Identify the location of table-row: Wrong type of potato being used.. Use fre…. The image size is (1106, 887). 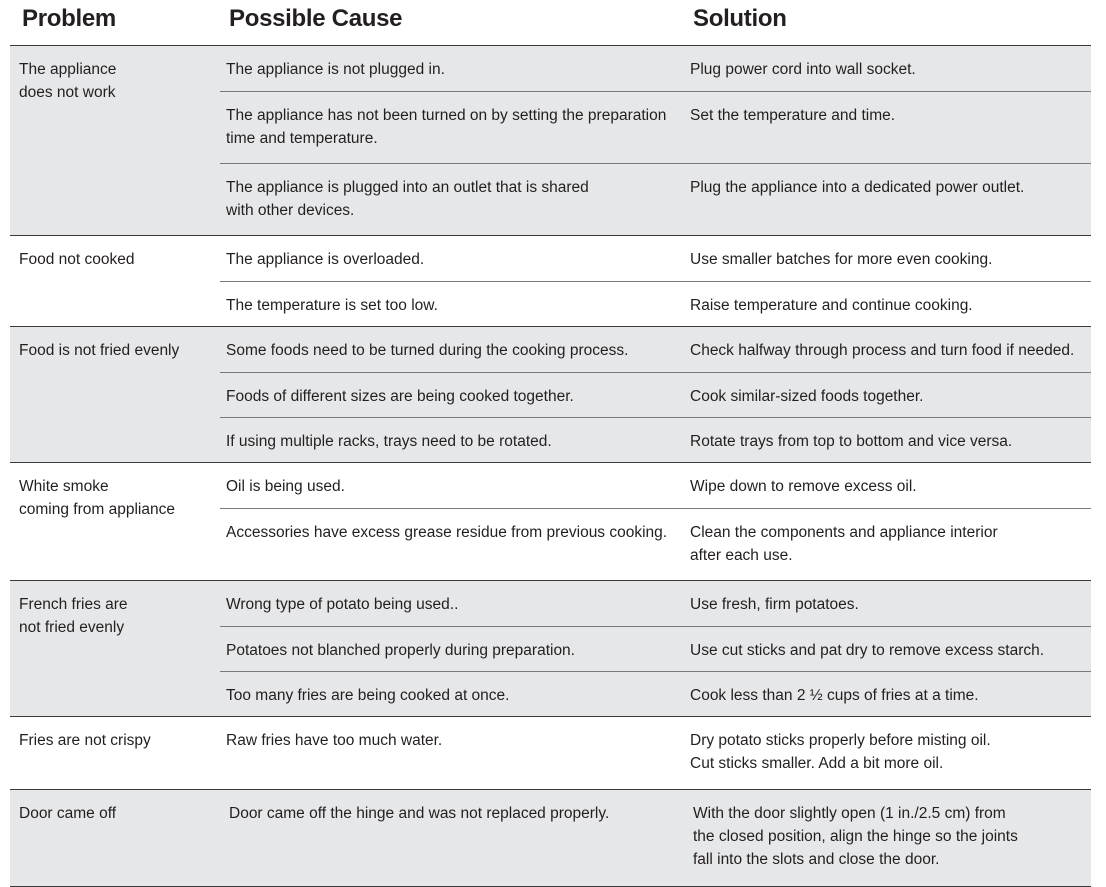
(655, 603).